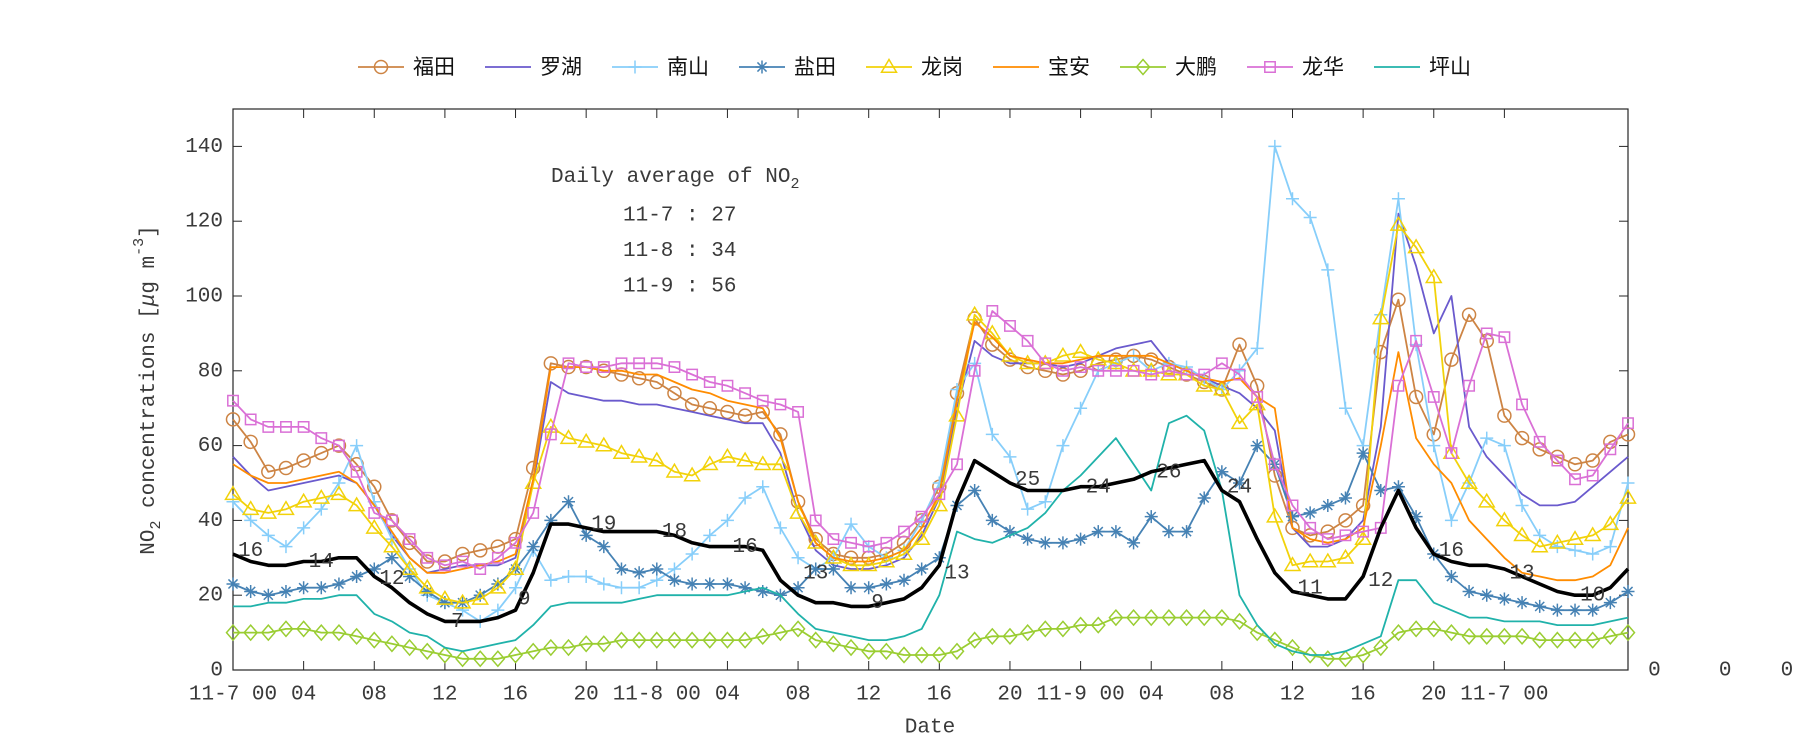  Describe the element at coordinates (603, 525) in the screenshot. I see `annotation: 19` at that location.